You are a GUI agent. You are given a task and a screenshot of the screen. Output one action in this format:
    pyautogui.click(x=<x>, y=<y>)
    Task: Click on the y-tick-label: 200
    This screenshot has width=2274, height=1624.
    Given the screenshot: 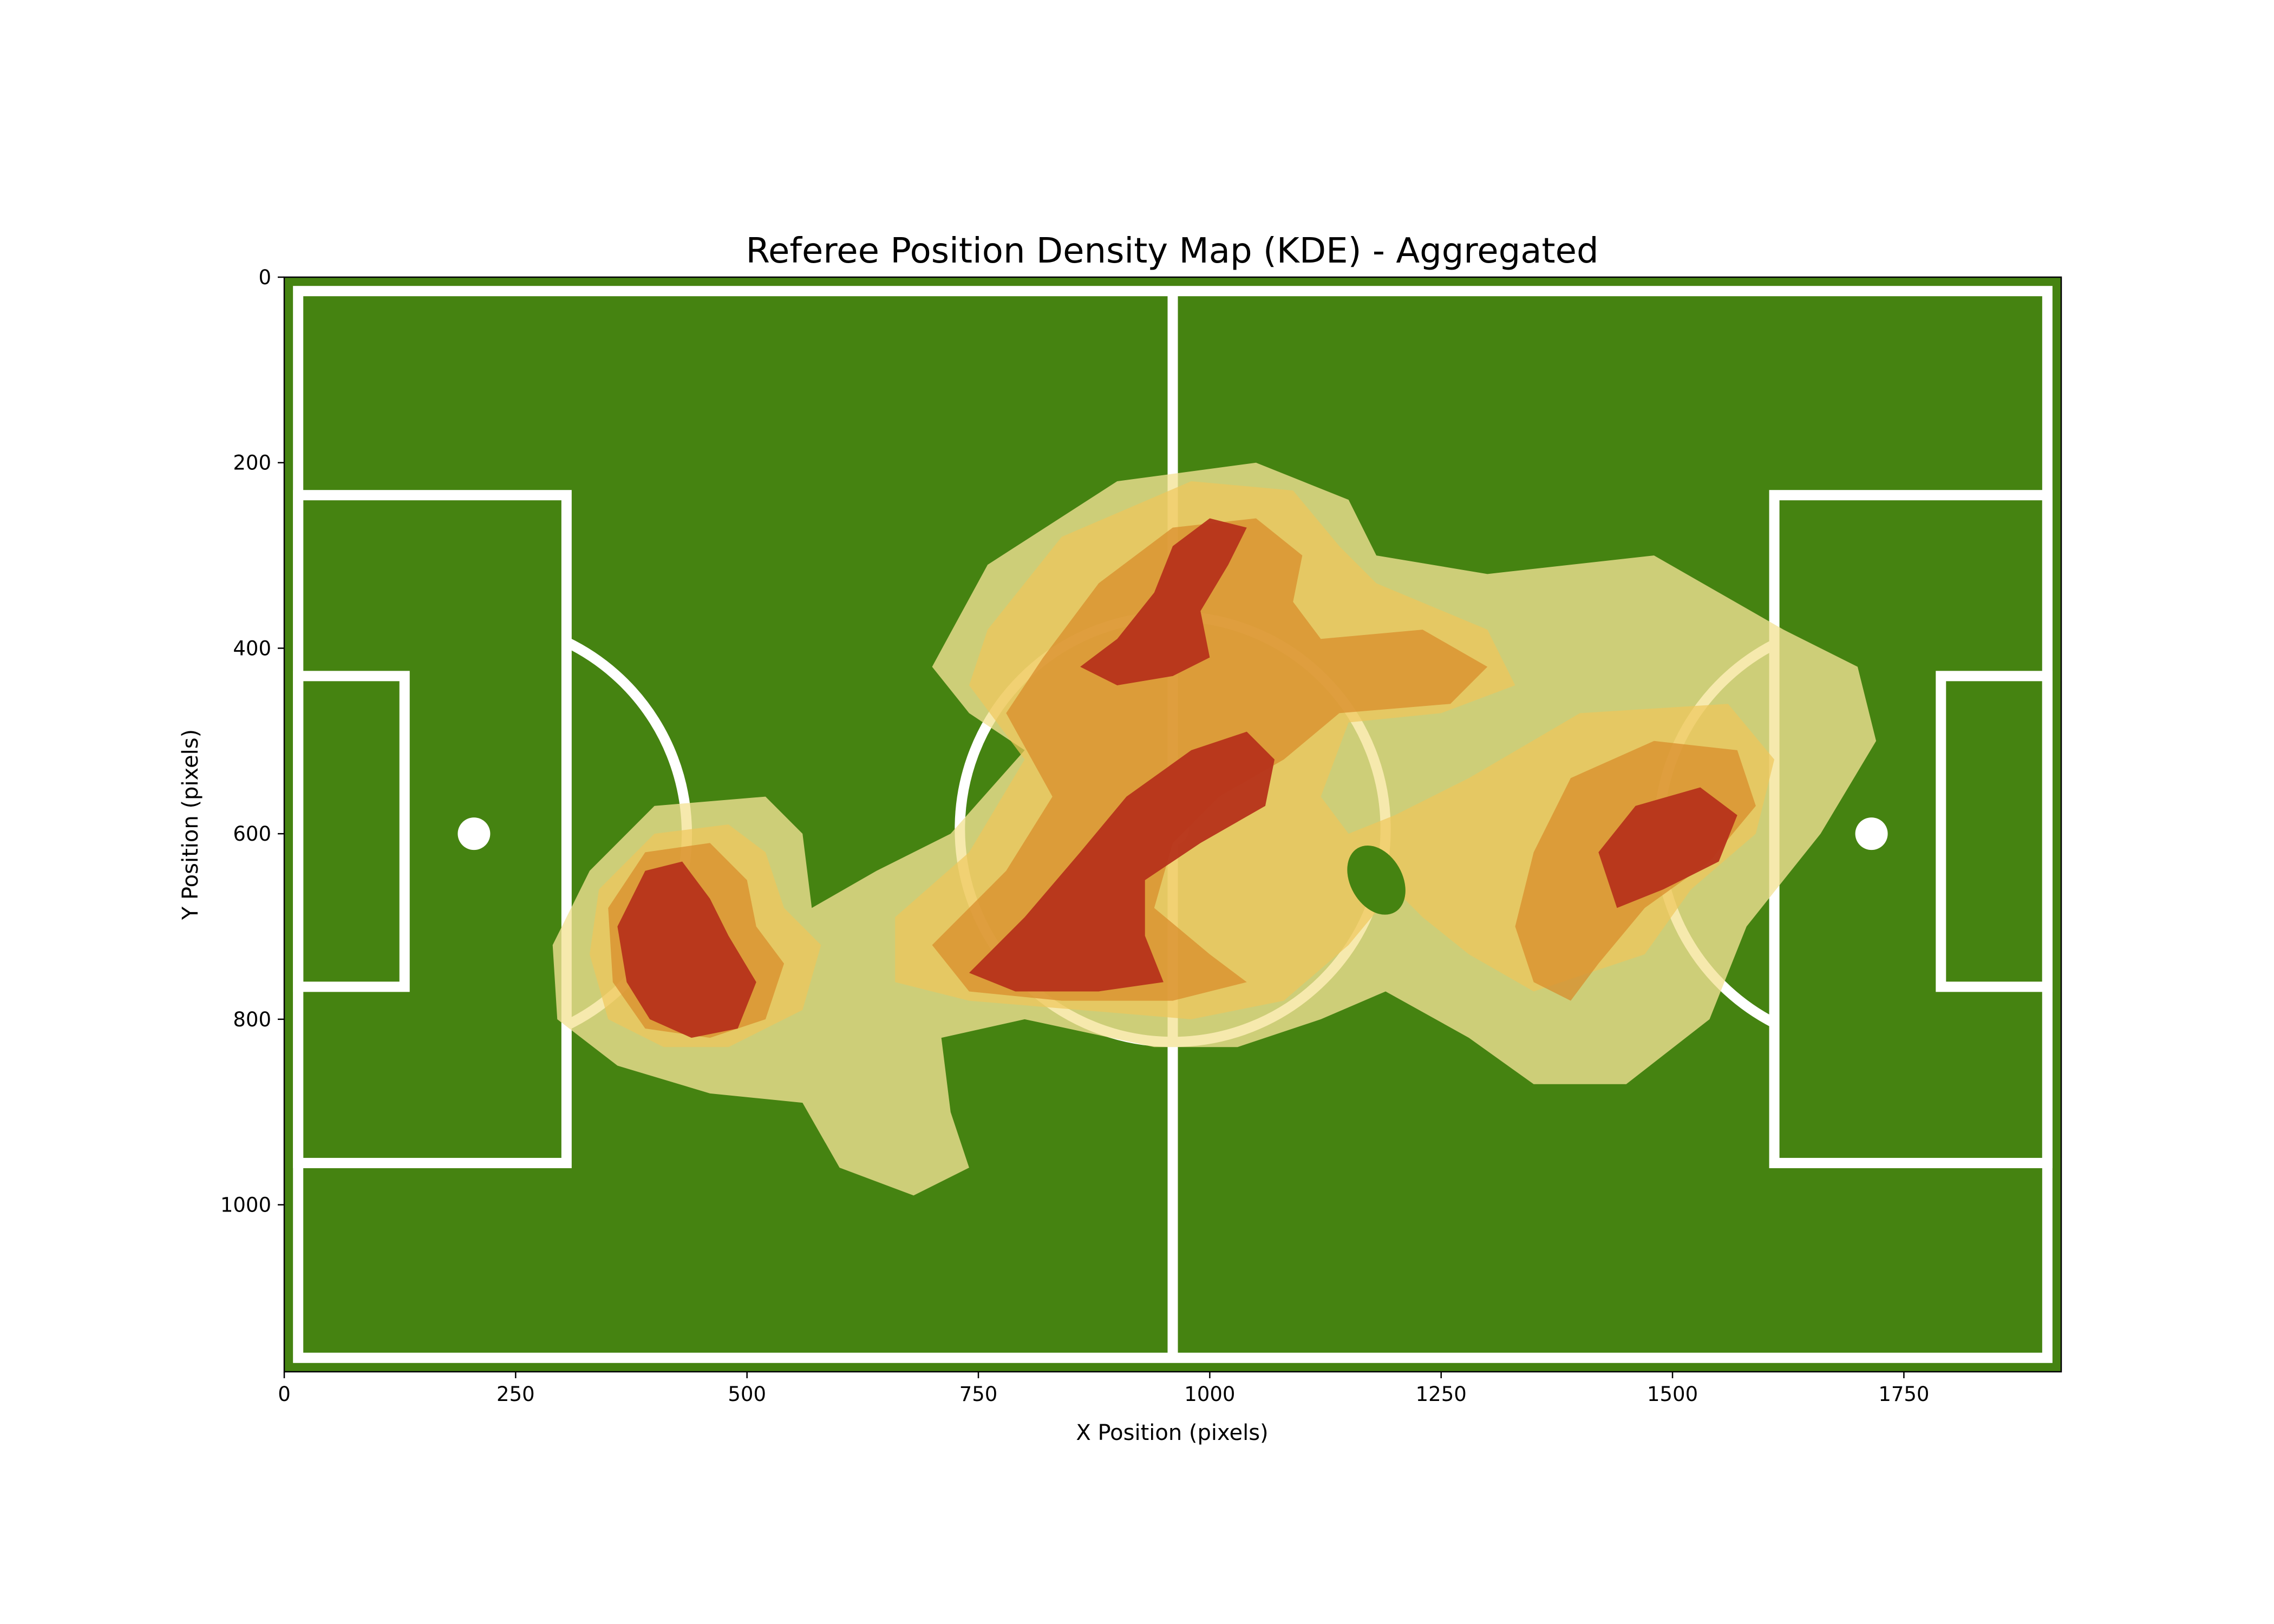 What is the action you would take?
    pyautogui.click(x=252, y=463)
    